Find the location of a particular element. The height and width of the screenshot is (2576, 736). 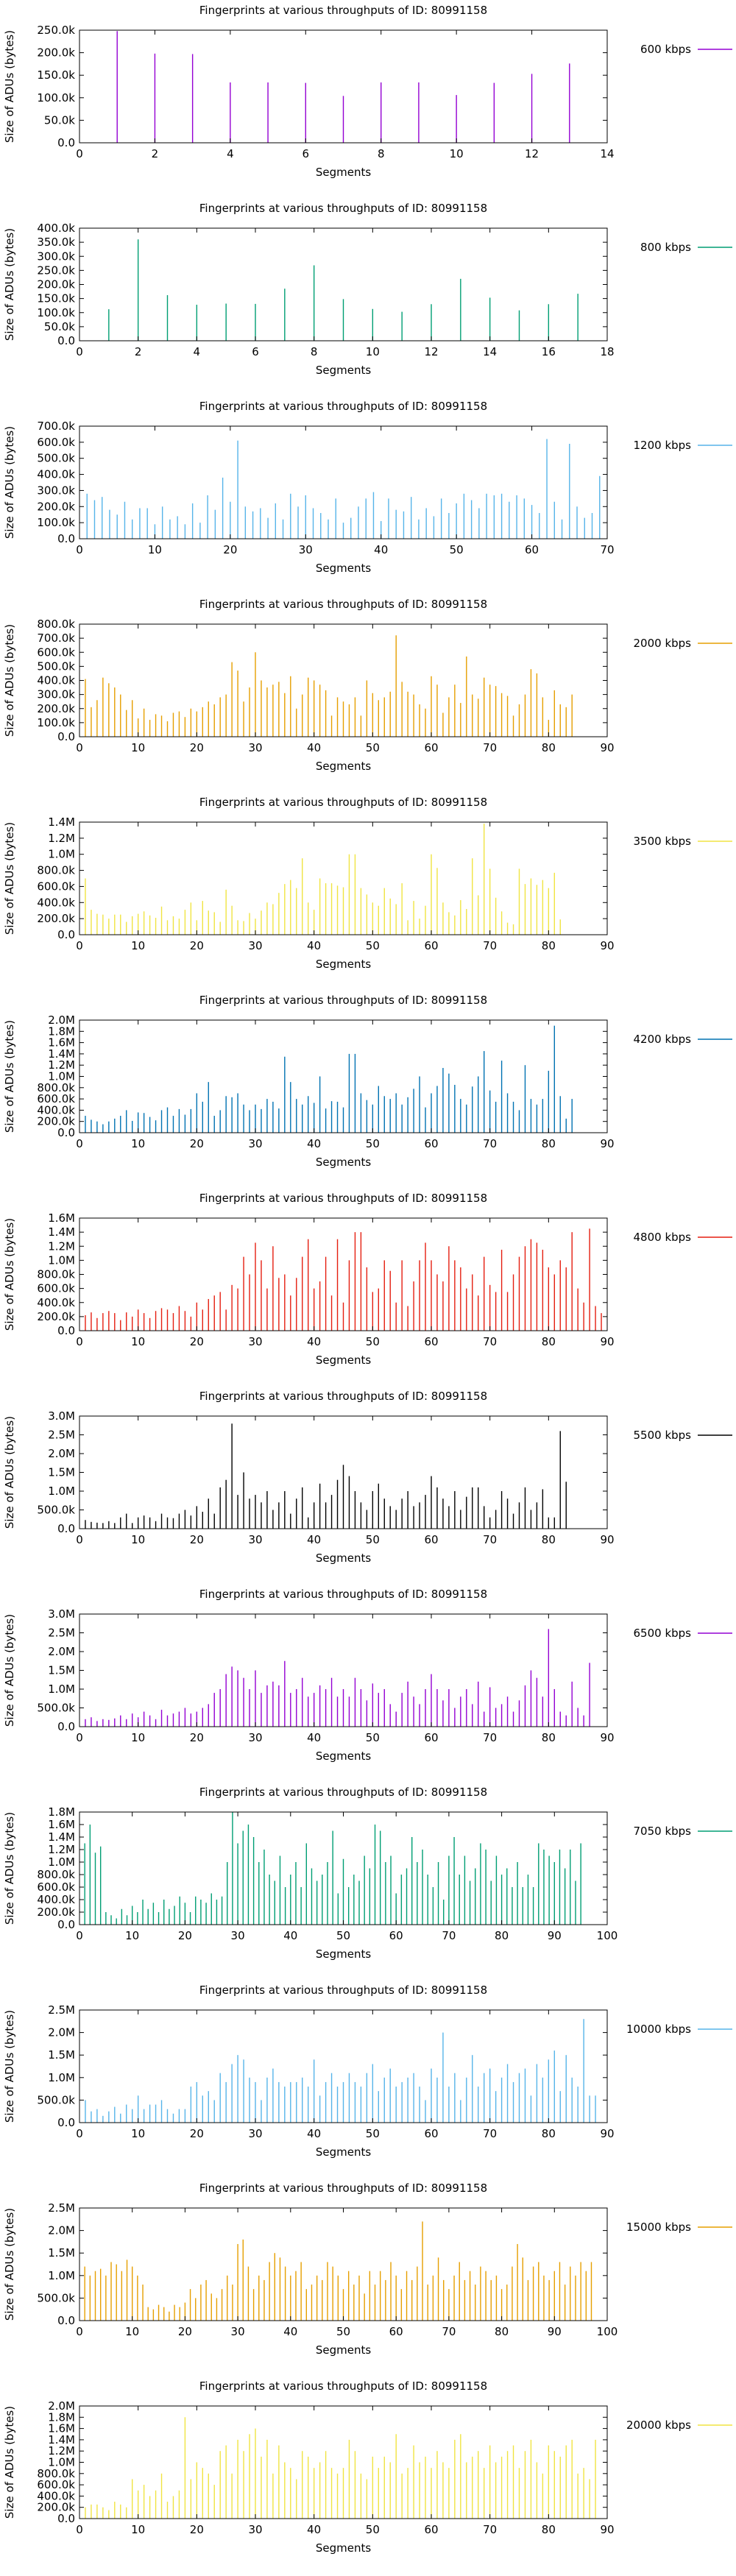

y-tick-label: 150.0k is located at coordinates (56, 75).